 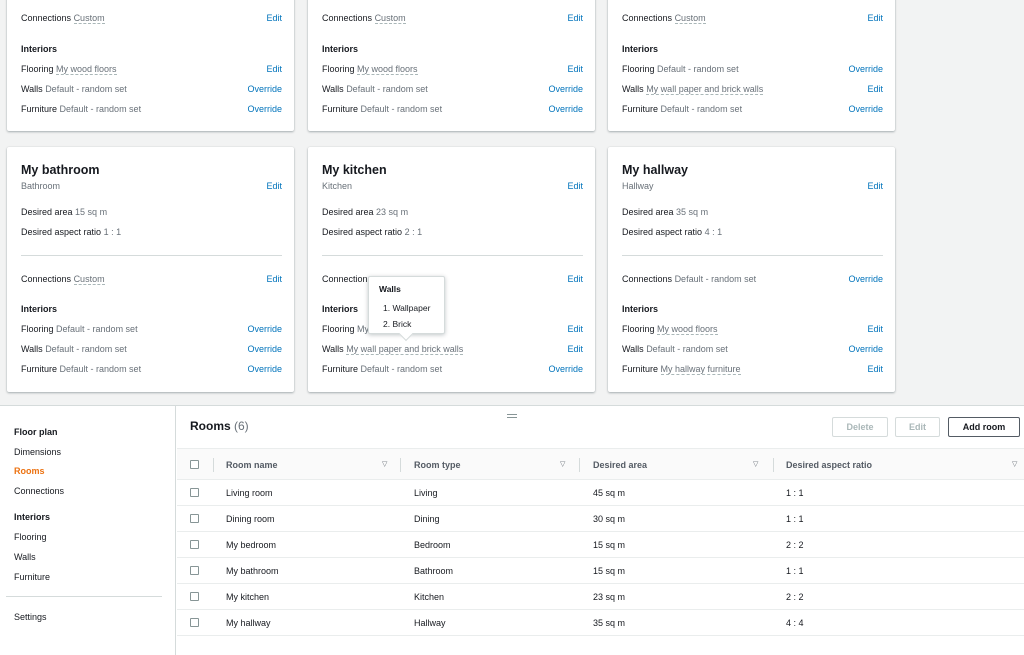 What do you see at coordinates (600, 597) in the screenshot?
I see `table-row: My kitchen Kitchen 23 sq m 2 : 2` at bounding box center [600, 597].